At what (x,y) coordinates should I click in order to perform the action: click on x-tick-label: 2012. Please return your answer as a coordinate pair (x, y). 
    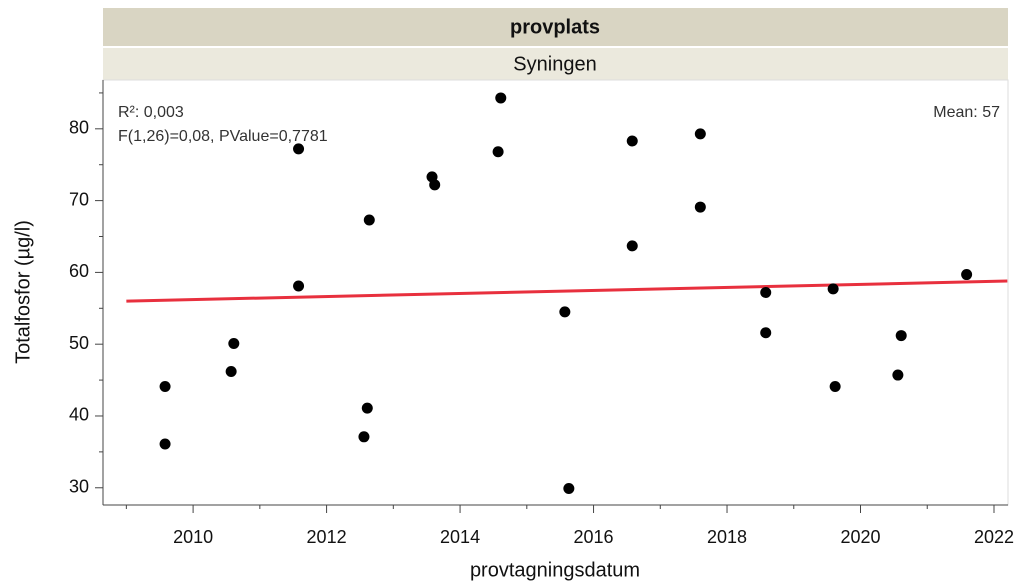
    Looking at the image, I should click on (327, 537).